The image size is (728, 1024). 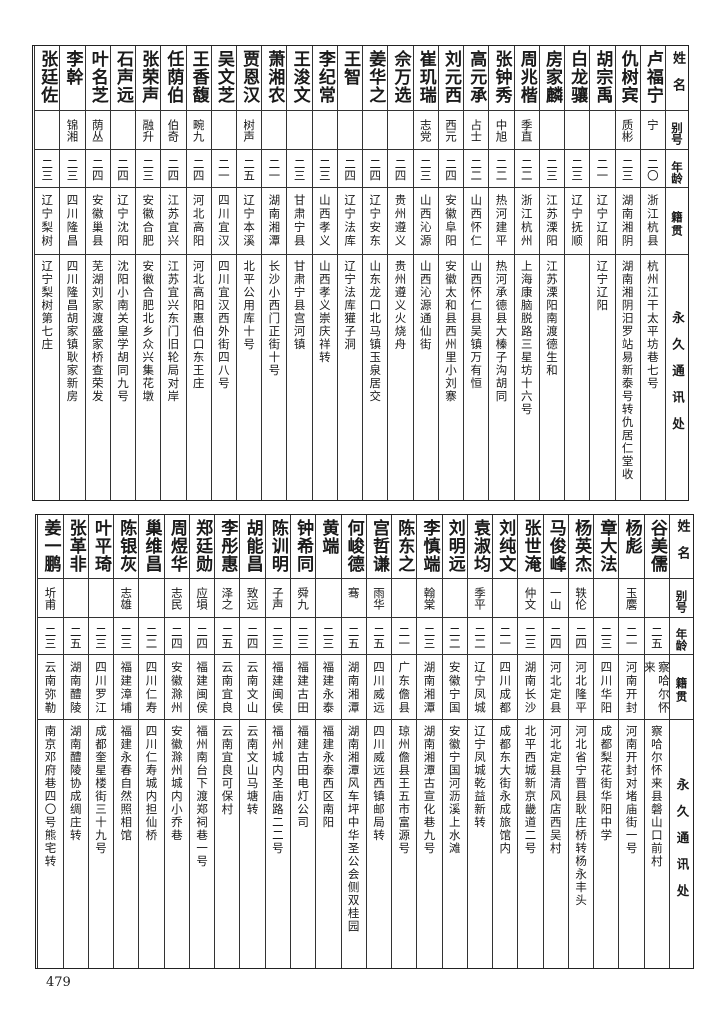 I want to click on native-cell: 山西怀仁, so click(x=476, y=222).